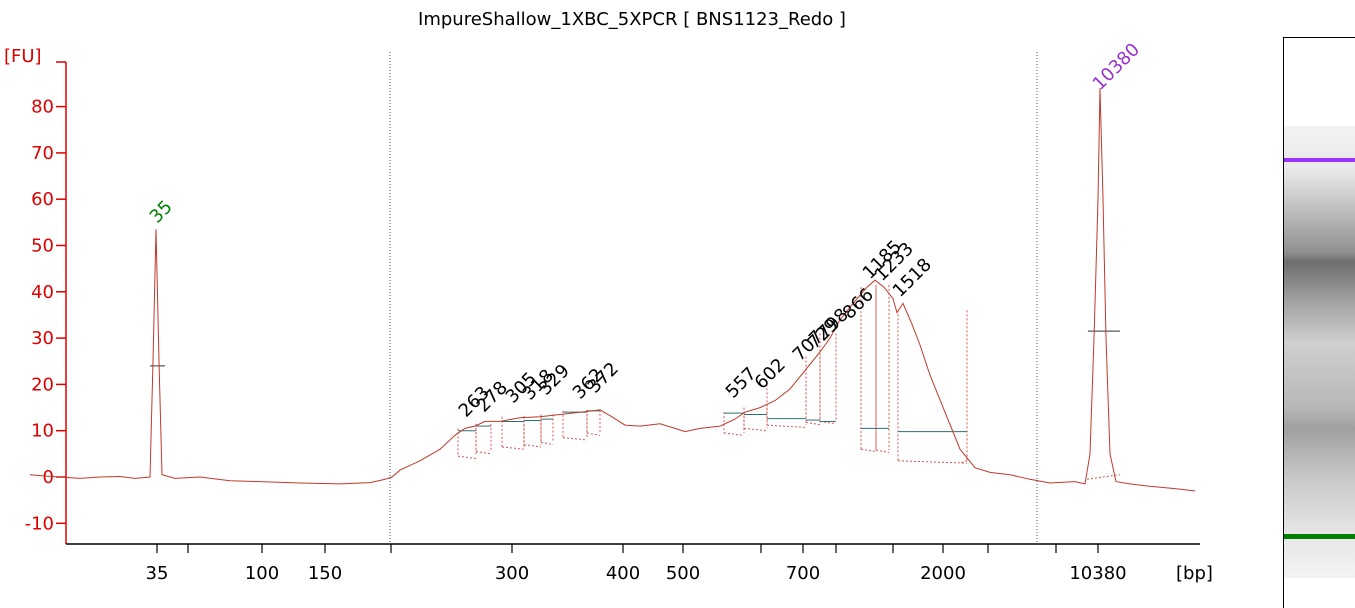 The height and width of the screenshot is (608, 1355). Describe the element at coordinates (770, 373) in the screenshot. I see `peak-label-8: 602` at that location.